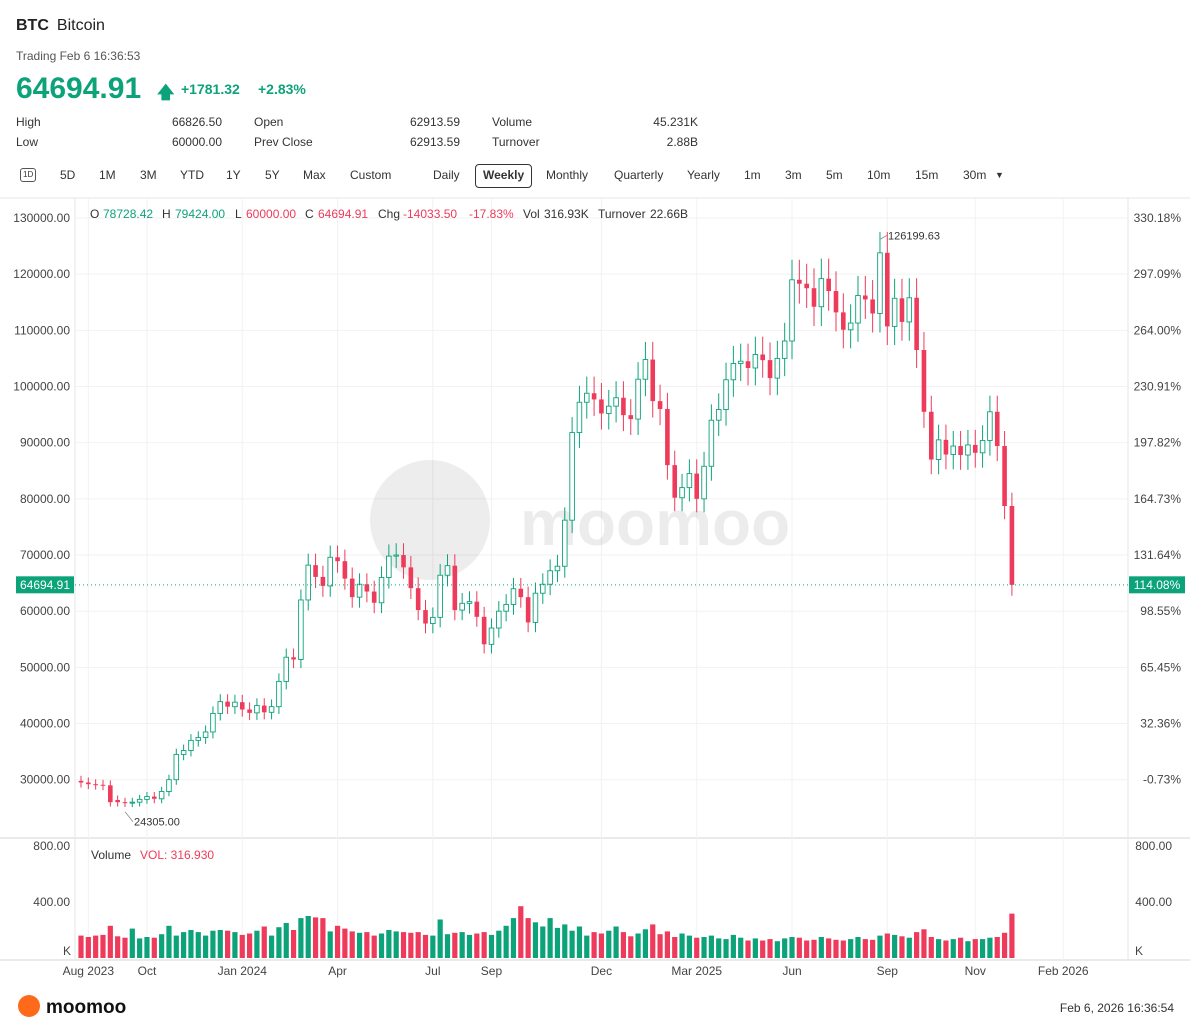 This screenshot has width=1190, height=1034. Describe the element at coordinates (272, 175) in the screenshot. I see `tab-5y: 5Y` at that location.